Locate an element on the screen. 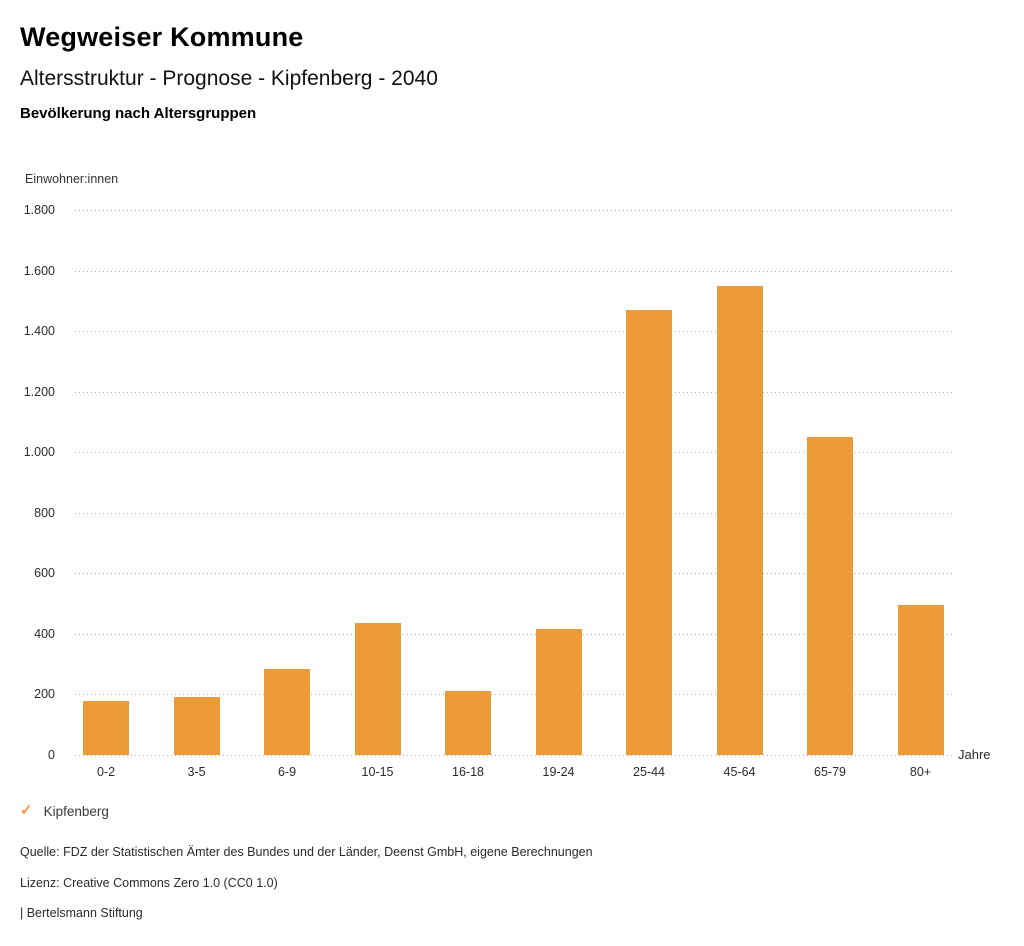 This screenshot has height=946, width=1024. x-tick-label: 16-18 is located at coordinates (468, 772).